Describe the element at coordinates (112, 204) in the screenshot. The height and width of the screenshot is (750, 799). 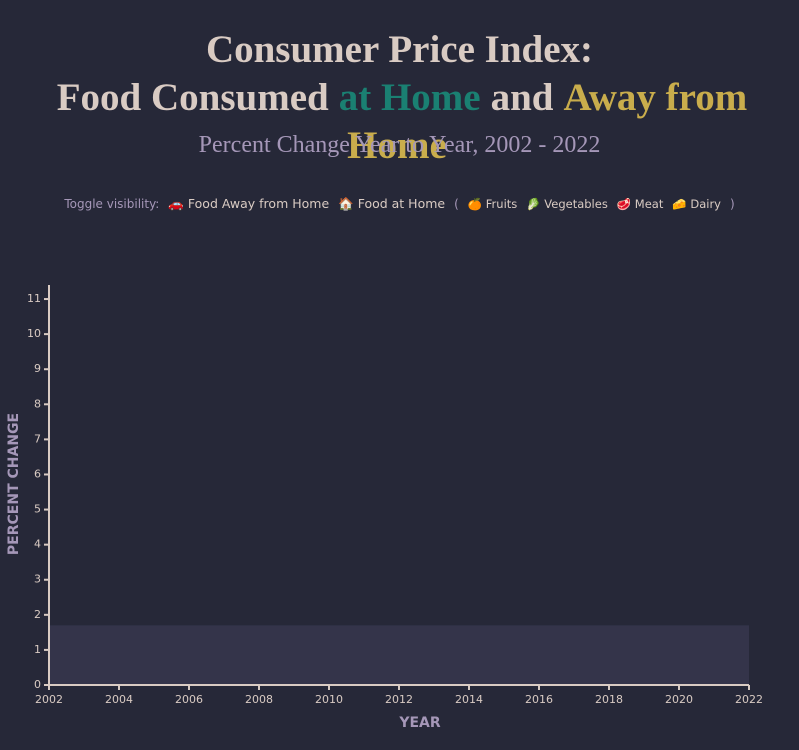
I see `legend-label: Toggle visibility:` at that location.